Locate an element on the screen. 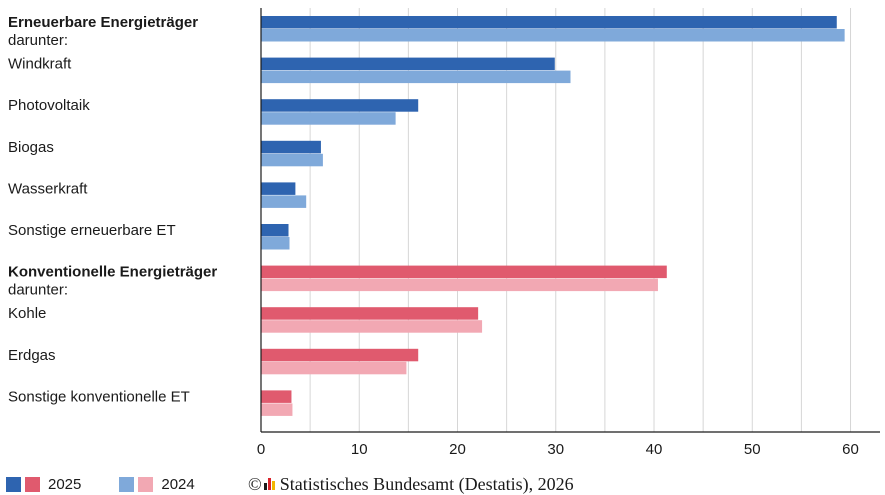 Image resolution: width=885 pixels, height=495 pixels. destatis-logo-icon is located at coordinates (269, 484).